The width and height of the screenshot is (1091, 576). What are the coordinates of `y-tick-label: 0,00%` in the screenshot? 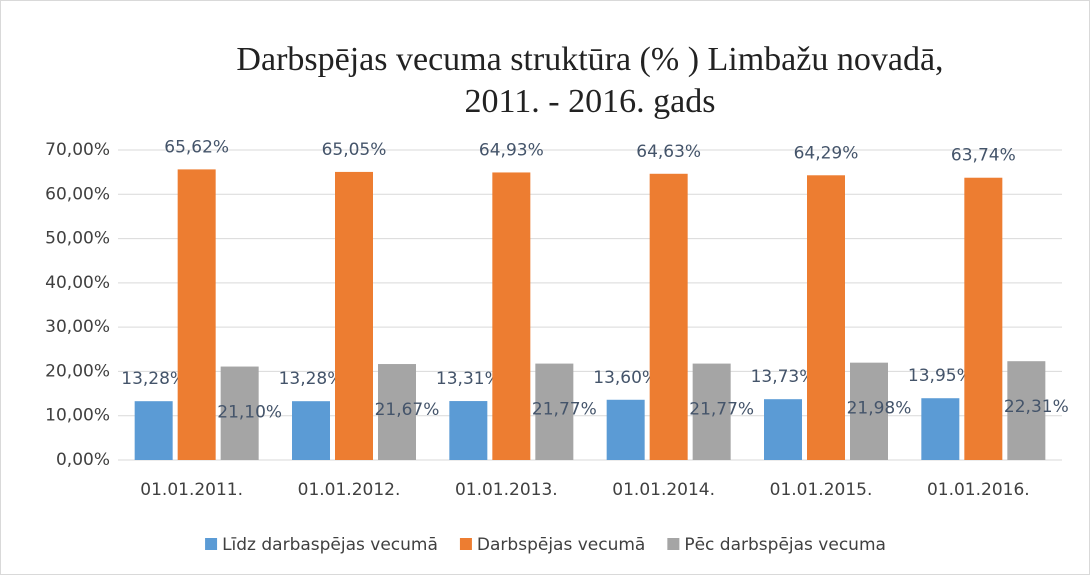 It's located at (83, 460).